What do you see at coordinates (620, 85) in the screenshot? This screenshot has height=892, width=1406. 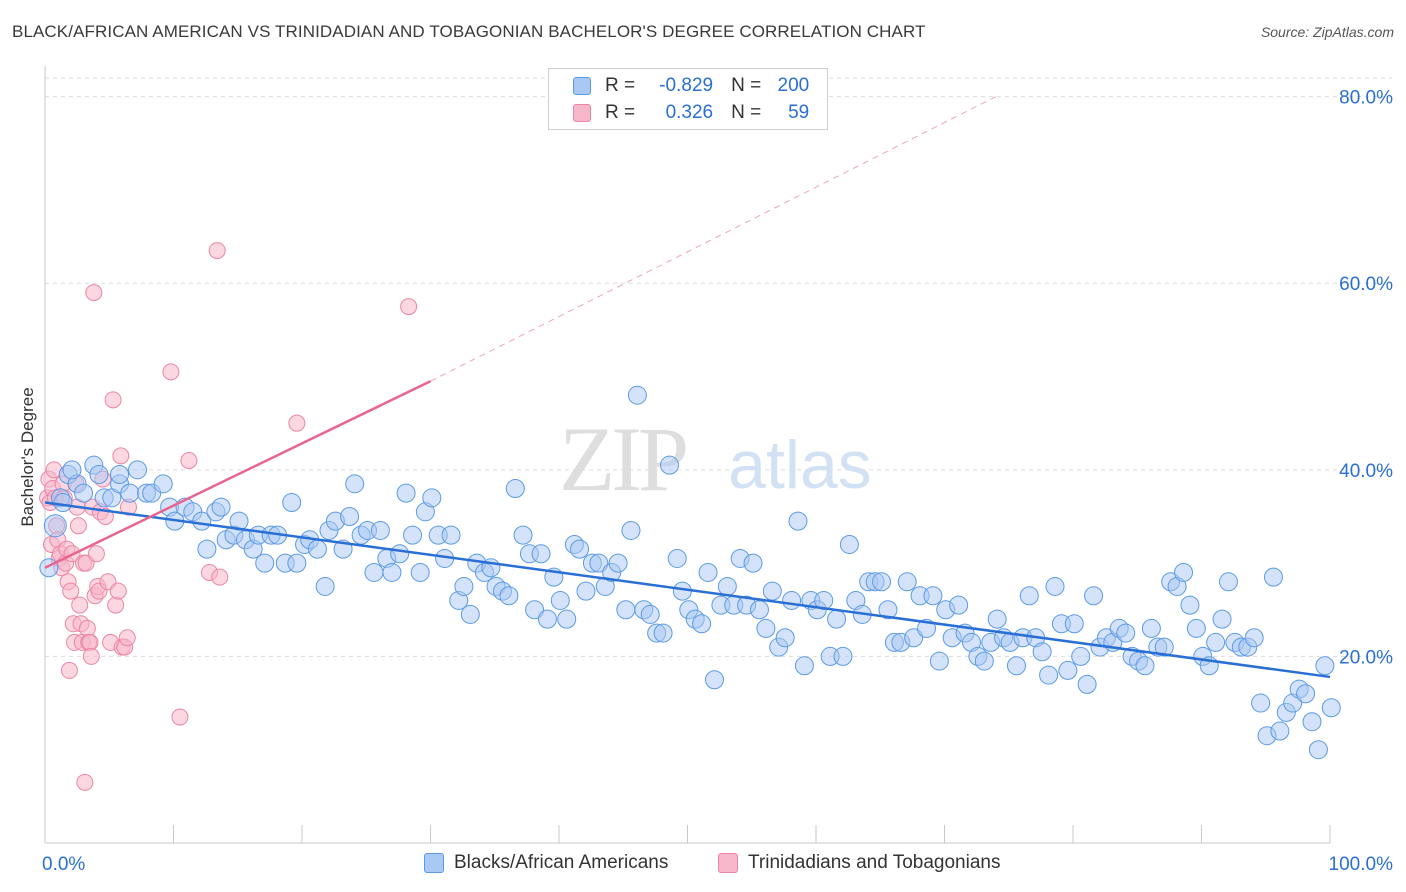 I see `stats-r-label: R =` at bounding box center [620, 85].